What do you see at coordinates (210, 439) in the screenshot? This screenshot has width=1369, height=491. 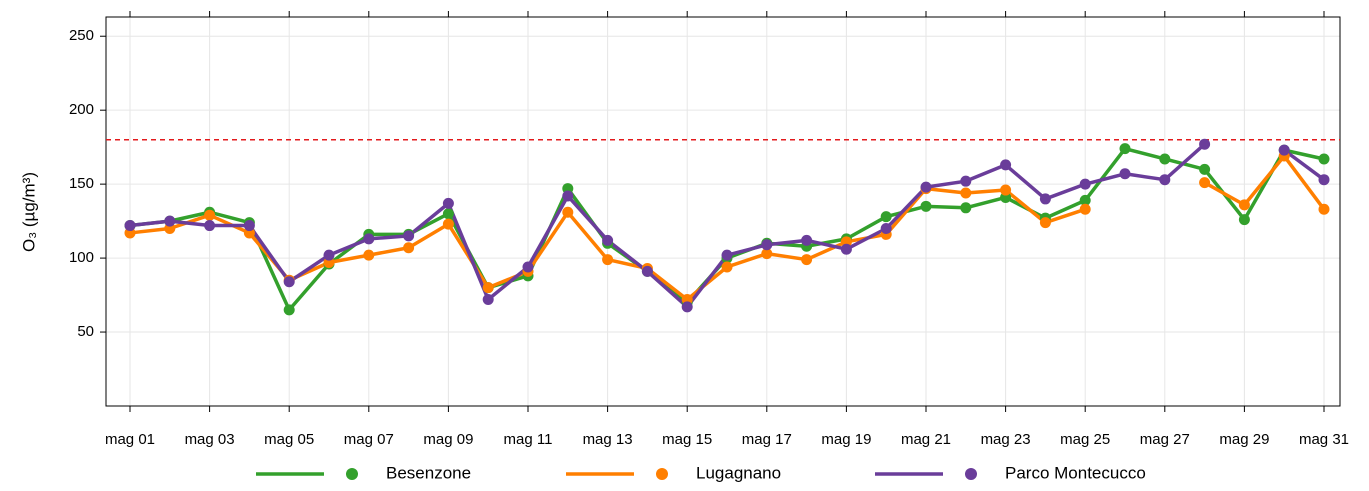 I see `x-tick-label: mag 03` at bounding box center [210, 439].